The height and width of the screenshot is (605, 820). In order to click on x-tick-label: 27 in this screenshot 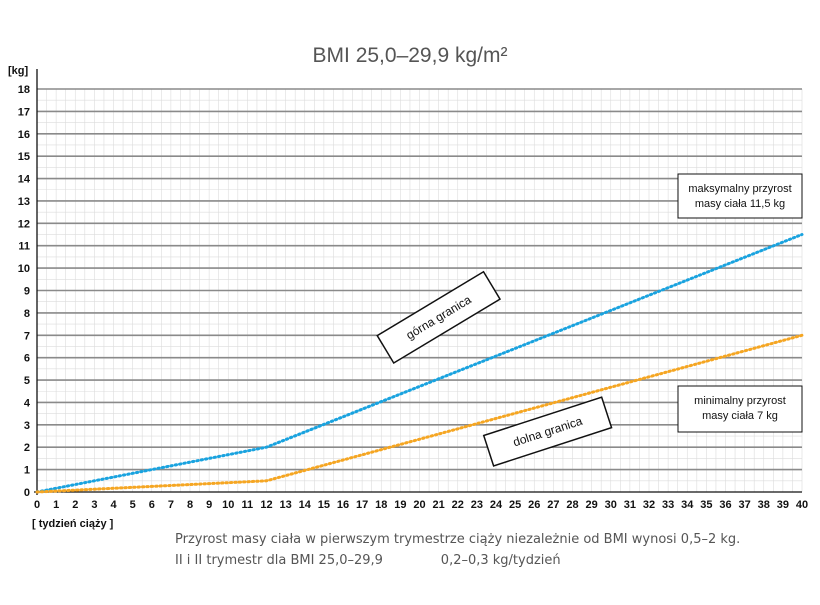, I will do `click(553, 505)`.